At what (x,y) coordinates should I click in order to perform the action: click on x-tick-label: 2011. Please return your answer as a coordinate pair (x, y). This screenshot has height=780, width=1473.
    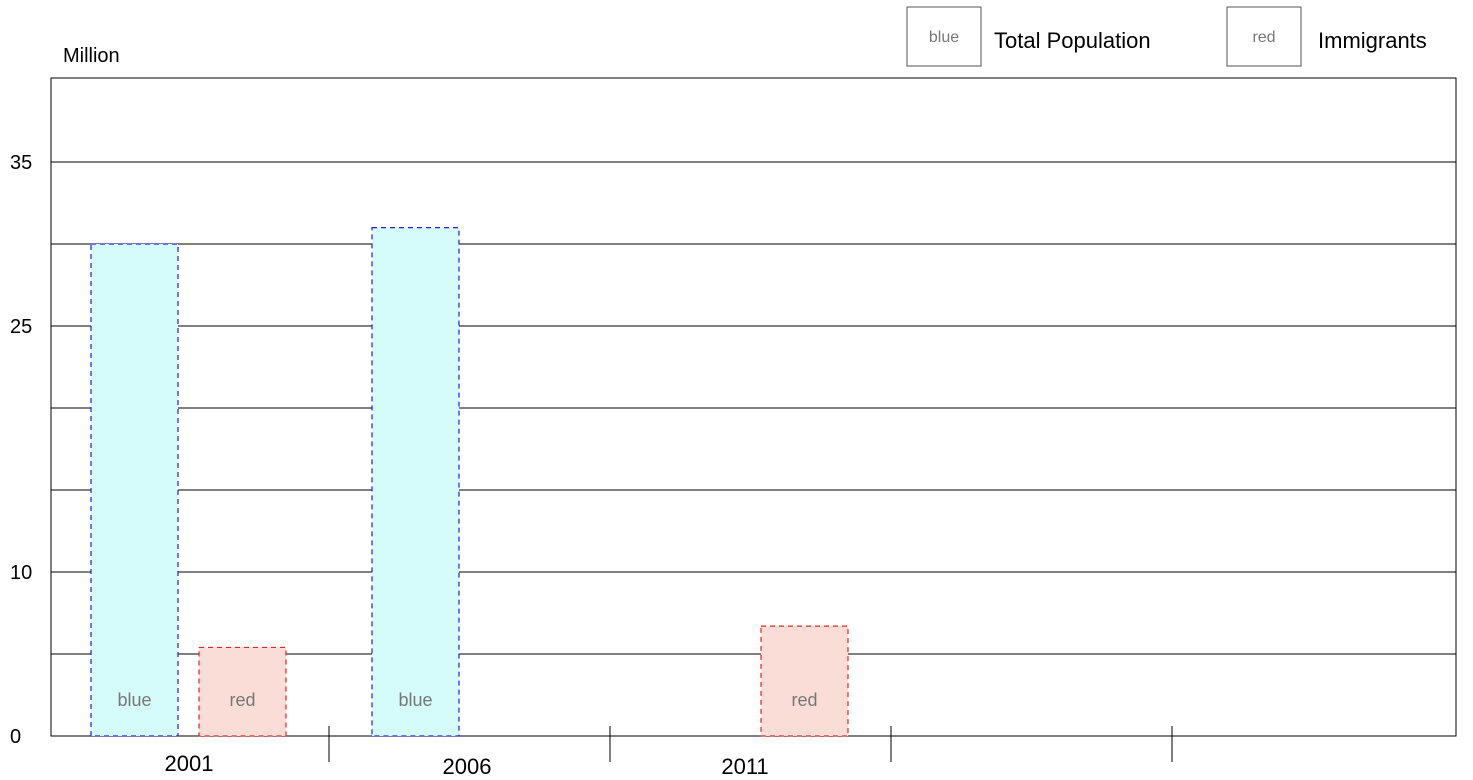
    Looking at the image, I should click on (744, 766).